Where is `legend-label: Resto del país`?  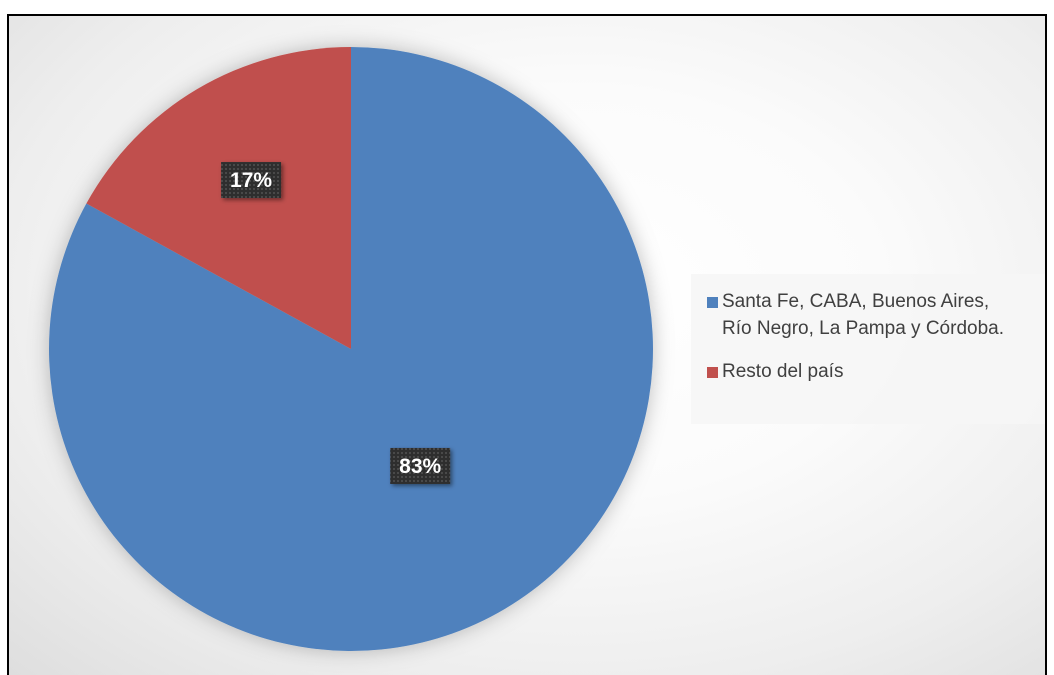 legend-label: Resto del país is located at coordinates (783, 371).